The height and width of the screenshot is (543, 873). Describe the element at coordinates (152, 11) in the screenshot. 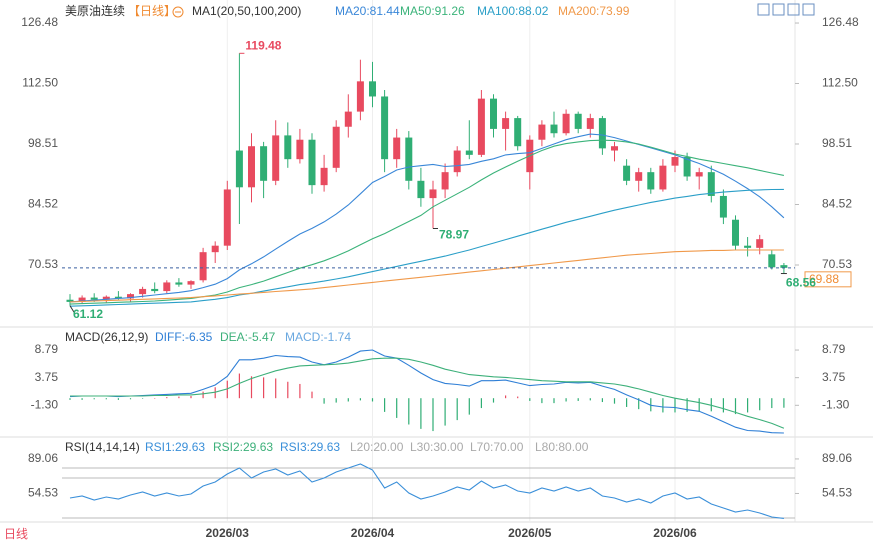

I see `period: 【日线】` at that location.